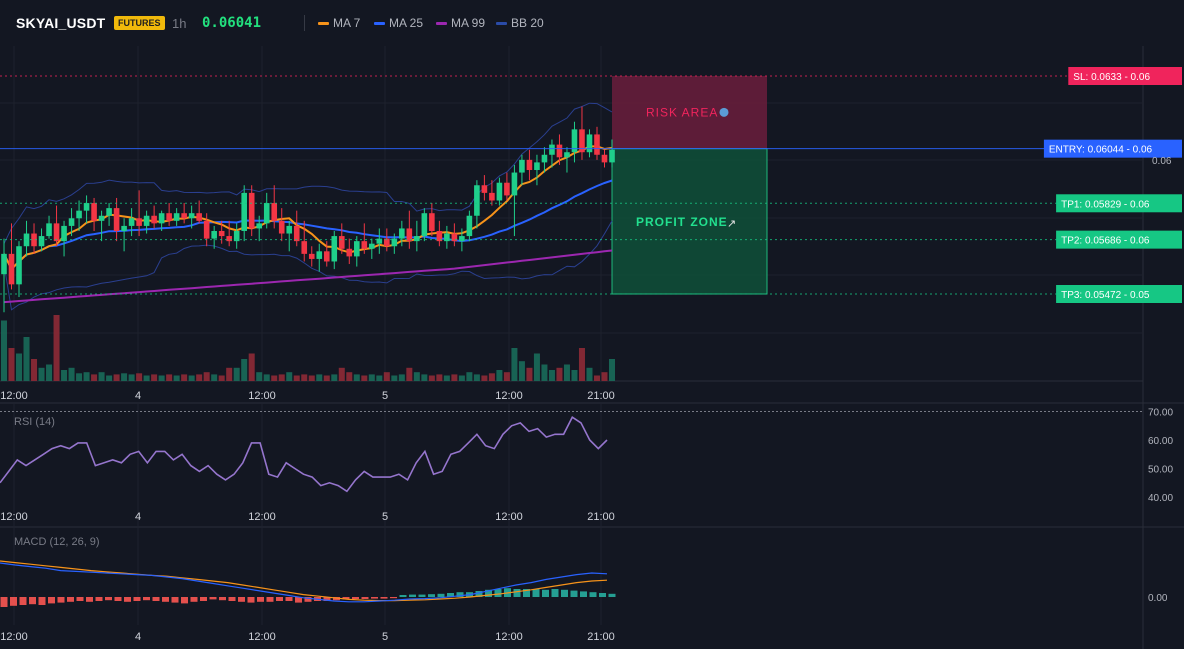 Image resolution: width=1184 pixels, height=649 pixels. Describe the element at coordinates (1105, 204) in the screenshot. I see `level-tag-text: TP1: 0.05829 - 0.06` at that location.